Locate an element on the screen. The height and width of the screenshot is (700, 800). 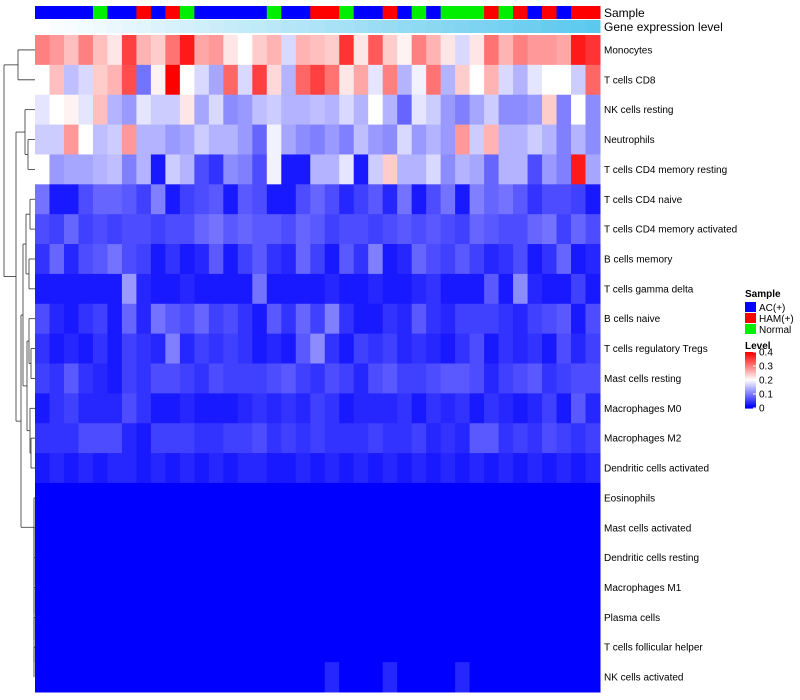
row-label: T cells follicular helper is located at coordinates (653, 648).